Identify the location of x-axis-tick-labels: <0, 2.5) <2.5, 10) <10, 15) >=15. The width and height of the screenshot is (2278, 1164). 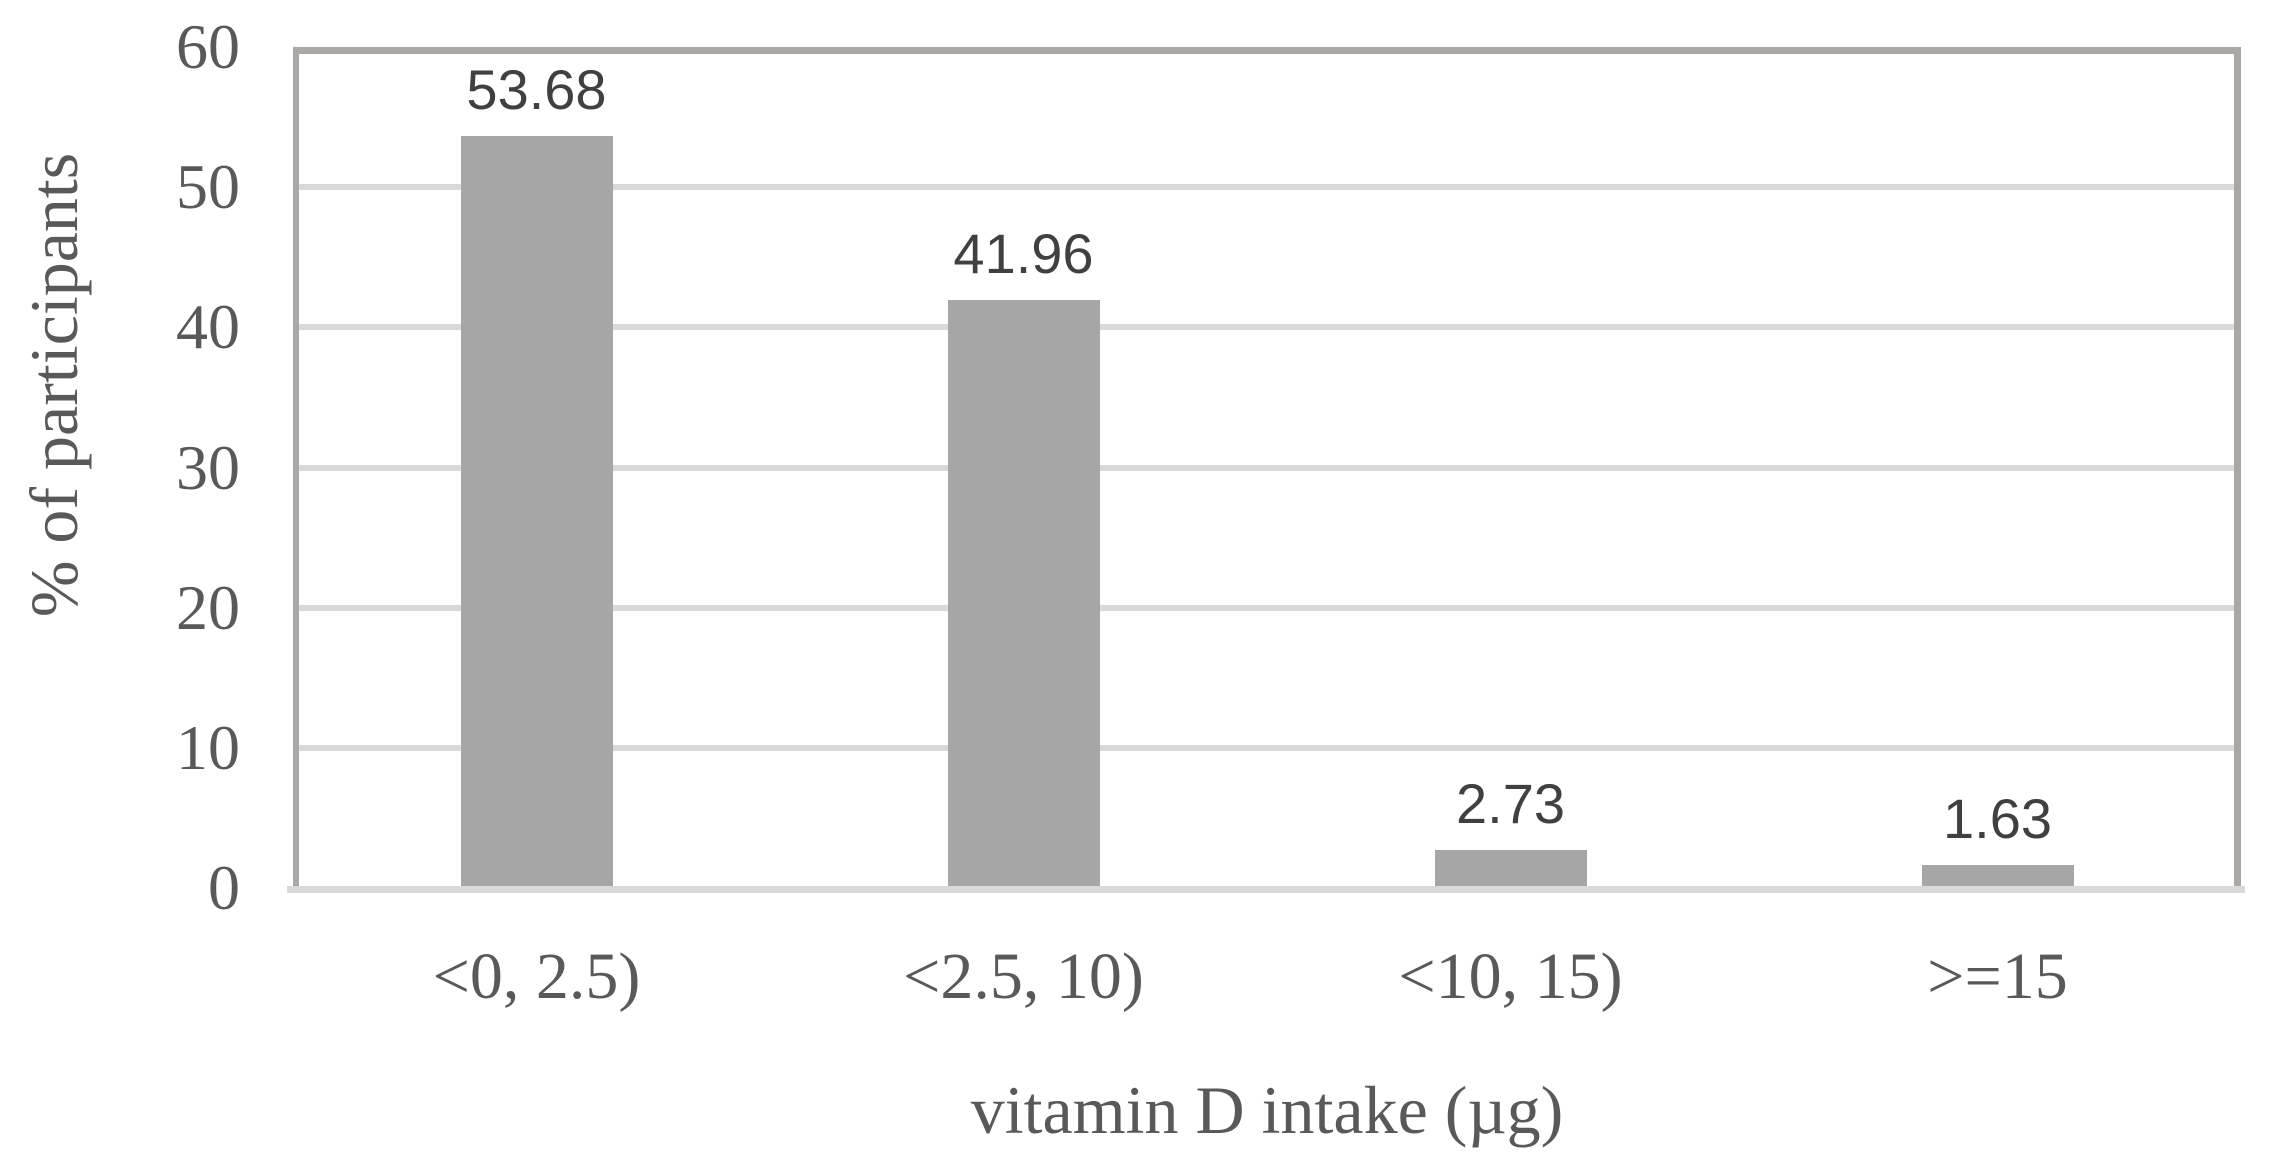
(1267, 989).